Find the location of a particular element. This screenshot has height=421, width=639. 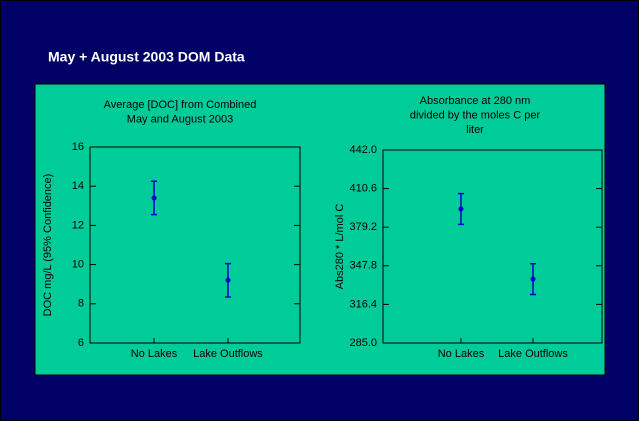

chart-title: May and August 2003 is located at coordinates (180, 119).